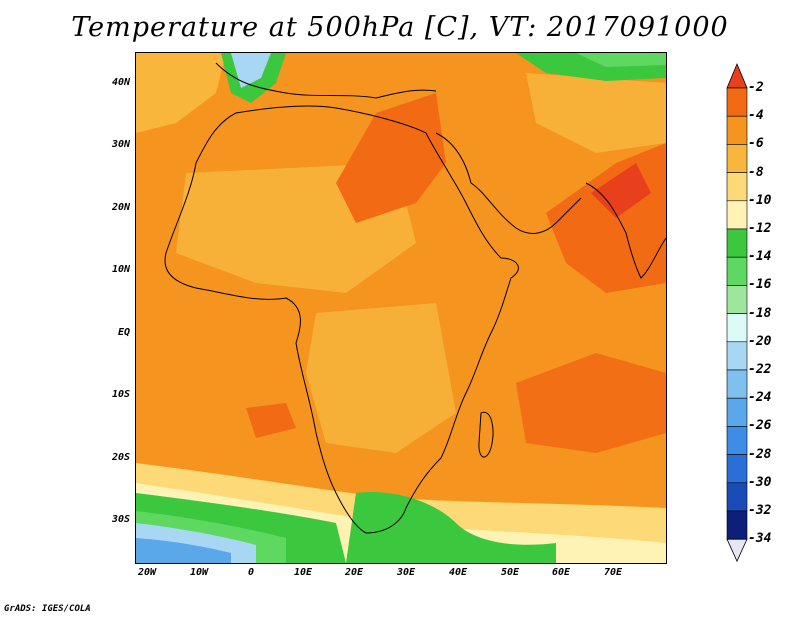 The height and width of the screenshot is (618, 800). I want to click on x-tick-label: 30E, so click(406, 572).